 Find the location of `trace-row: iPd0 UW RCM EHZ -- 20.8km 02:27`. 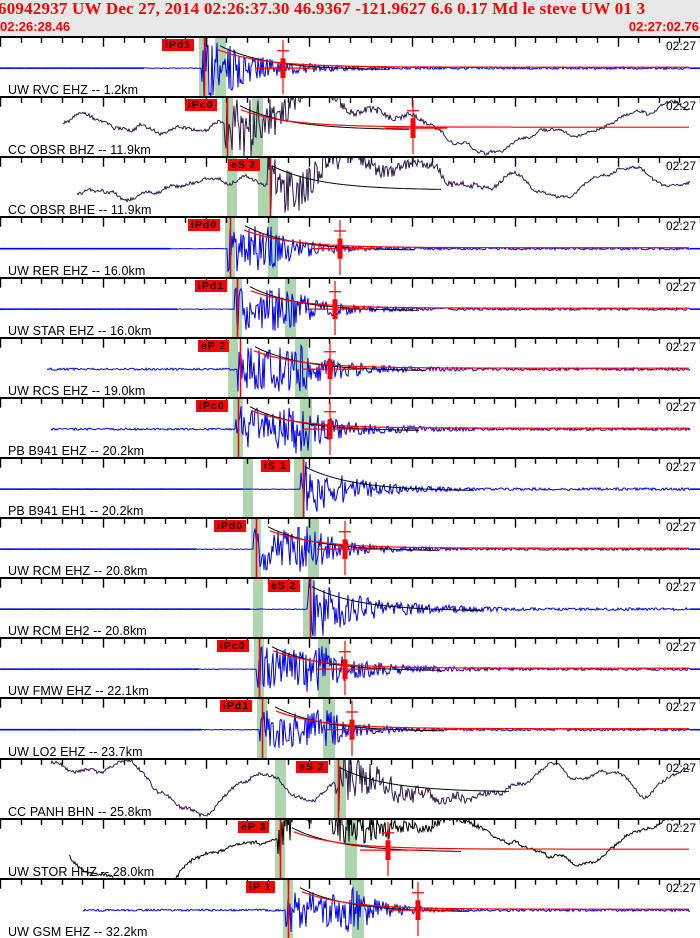

trace-row: iPd0 UW RCM EHZ -- 20.8km 02:27 is located at coordinates (350, 547).